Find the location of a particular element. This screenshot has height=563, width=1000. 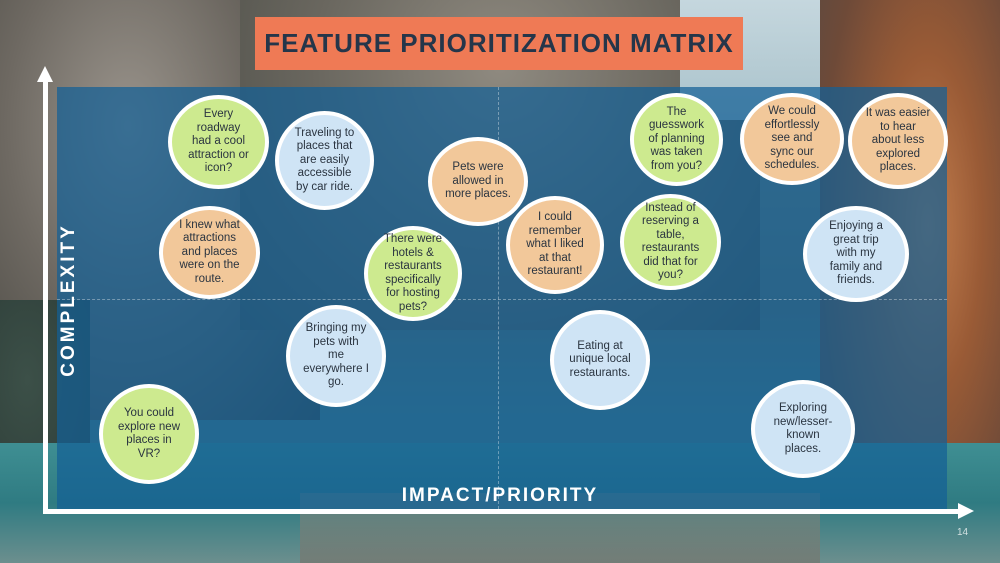

x-axis-label: IMPACT/PRIORITY is located at coordinates (500, 495).